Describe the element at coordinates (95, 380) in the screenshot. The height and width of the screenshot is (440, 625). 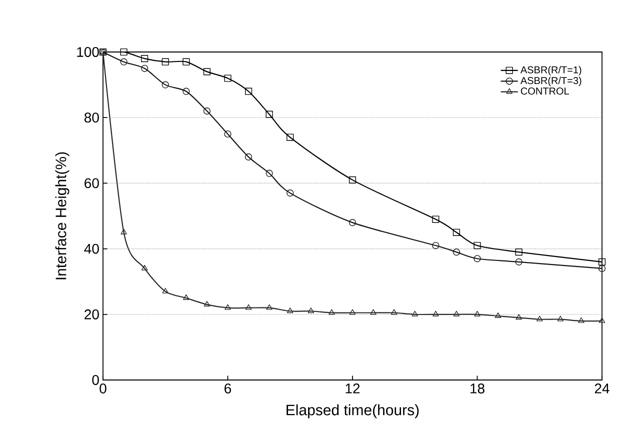
I see `y-tick-label: 0` at that location.